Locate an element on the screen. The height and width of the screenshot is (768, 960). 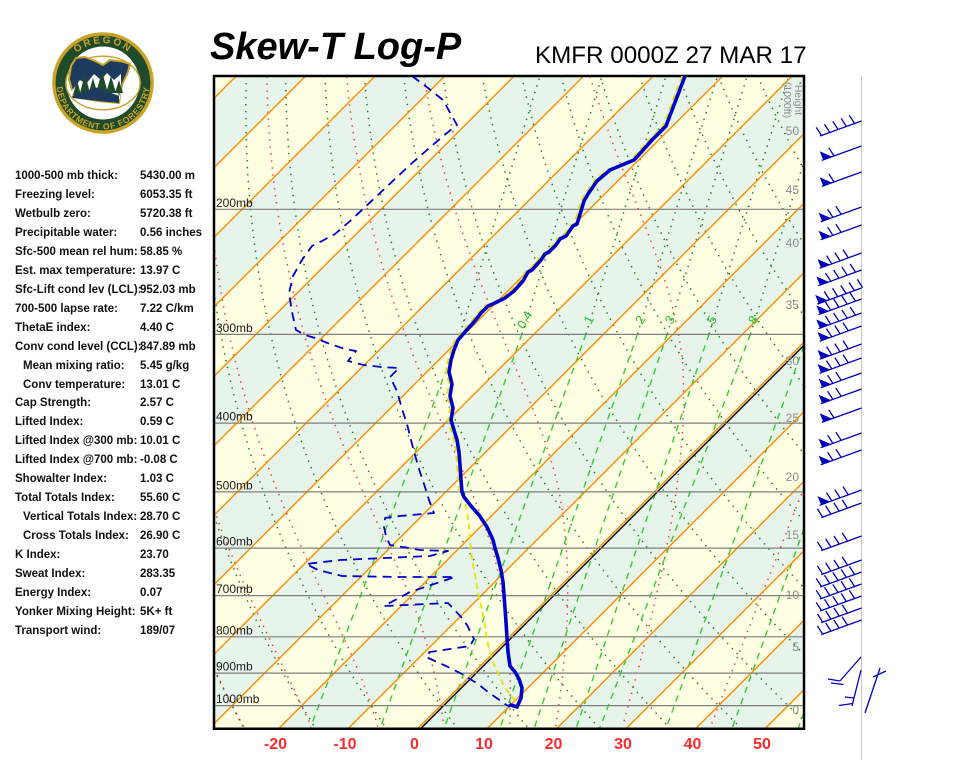
svg-text: -20 is located at coordinates (275, 744).